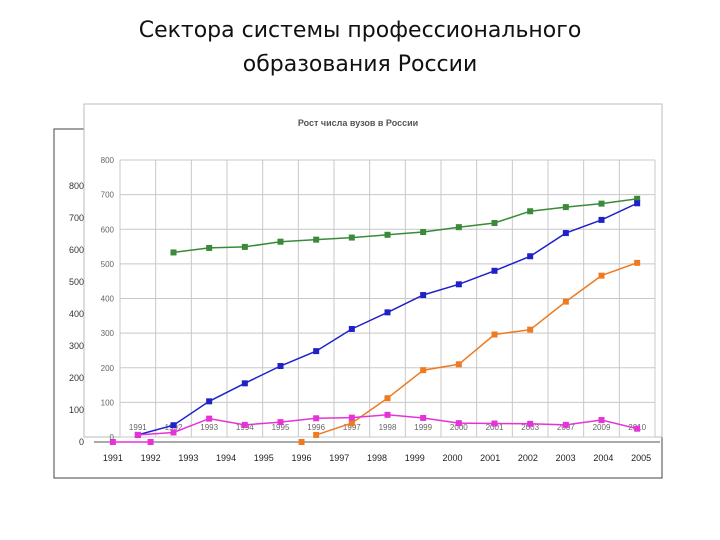 This screenshot has height=540, width=720. I want to click on inner-x-tick-label: 1996, so click(316, 427).